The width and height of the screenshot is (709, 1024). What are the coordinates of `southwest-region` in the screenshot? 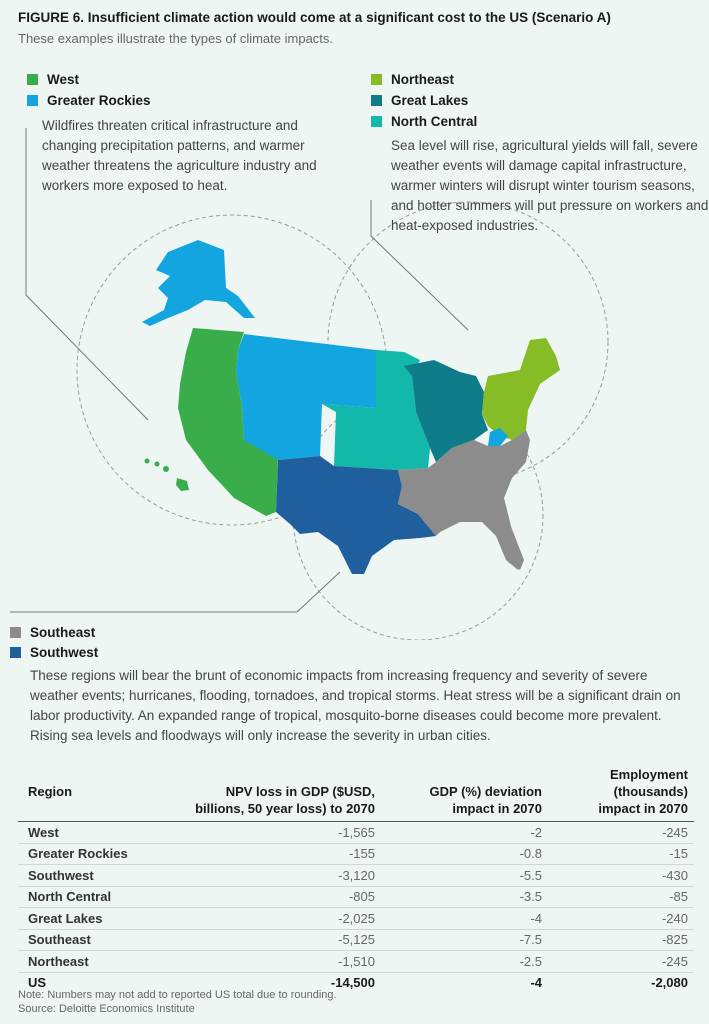 It's located at (356, 515).